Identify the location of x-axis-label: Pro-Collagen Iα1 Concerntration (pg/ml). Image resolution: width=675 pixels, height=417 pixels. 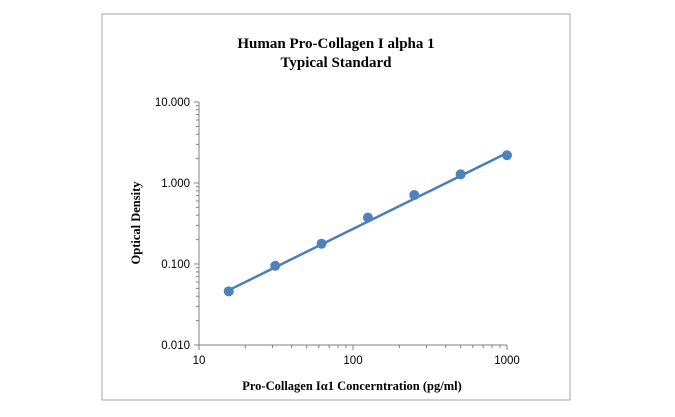
(352, 386).